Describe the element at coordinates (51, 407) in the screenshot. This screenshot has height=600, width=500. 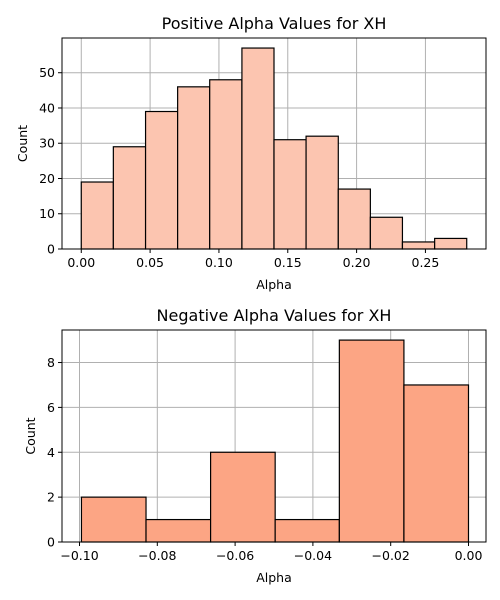
I see `y-tick-label: 6` at that location.